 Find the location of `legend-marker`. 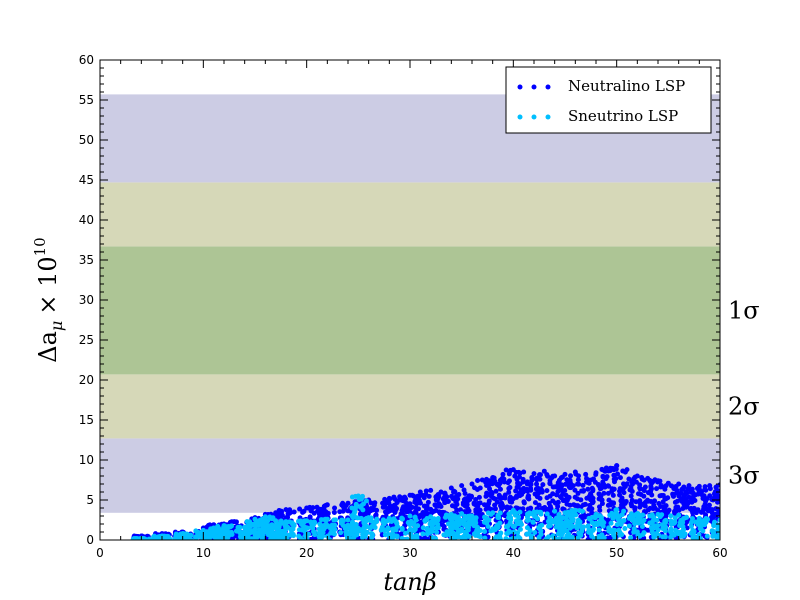

legend-marker is located at coordinates (534, 87).